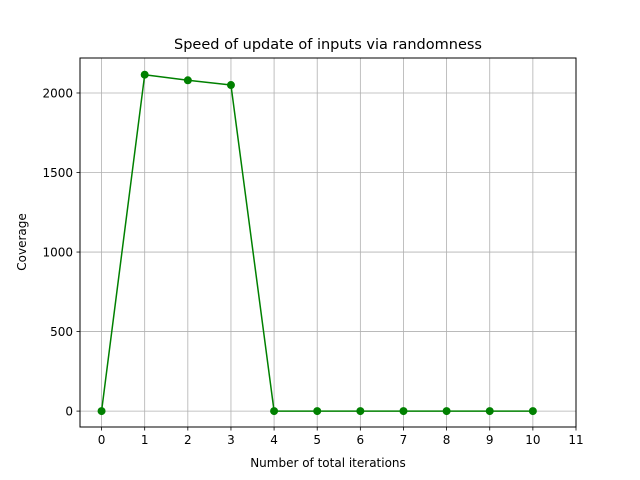 The width and height of the screenshot is (640, 480). What do you see at coordinates (274, 440) in the screenshot?
I see `x-tick-label: 4` at bounding box center [274, 440].